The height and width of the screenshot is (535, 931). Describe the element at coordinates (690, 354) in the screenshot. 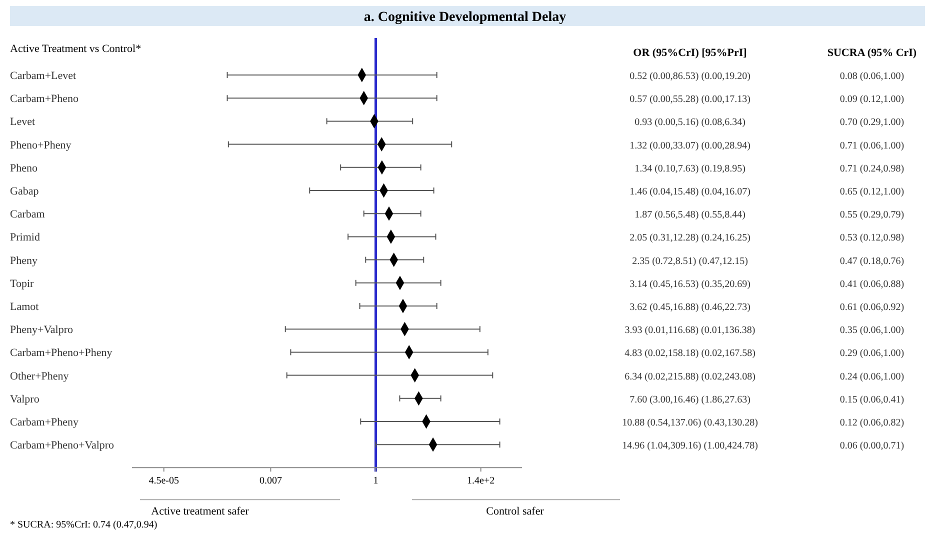

I see `text: 4.83 (0.02,158.18) (0.02,167.58)` at that location.